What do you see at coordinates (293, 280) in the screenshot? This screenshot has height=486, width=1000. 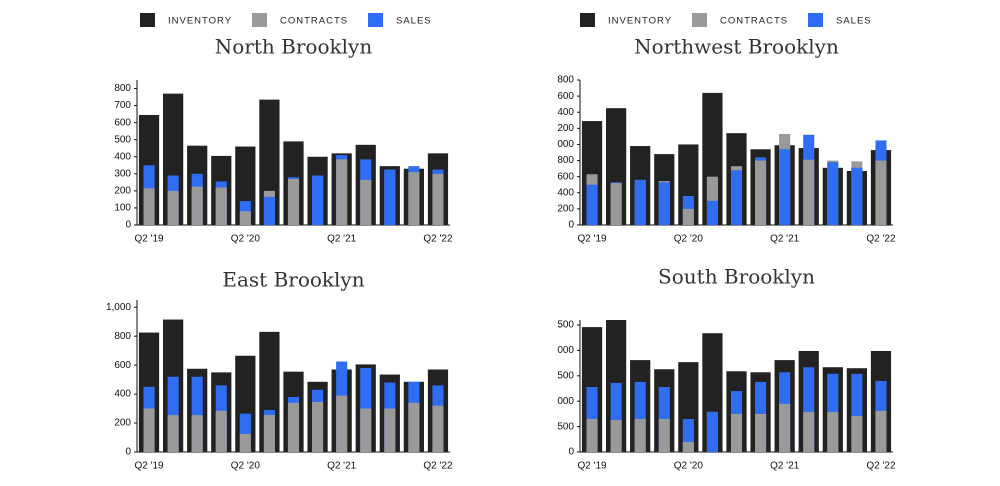 I see `chart-title: East Brooklyn` at bounding box center [293, 280].